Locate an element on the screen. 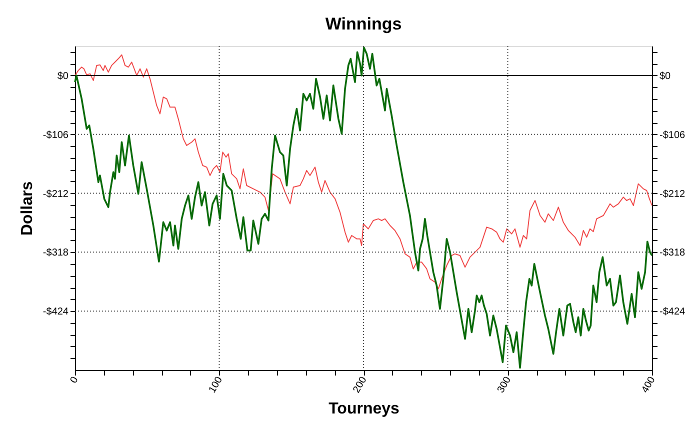  y-tick-label: -$318 is located at coordinates (55, 253).